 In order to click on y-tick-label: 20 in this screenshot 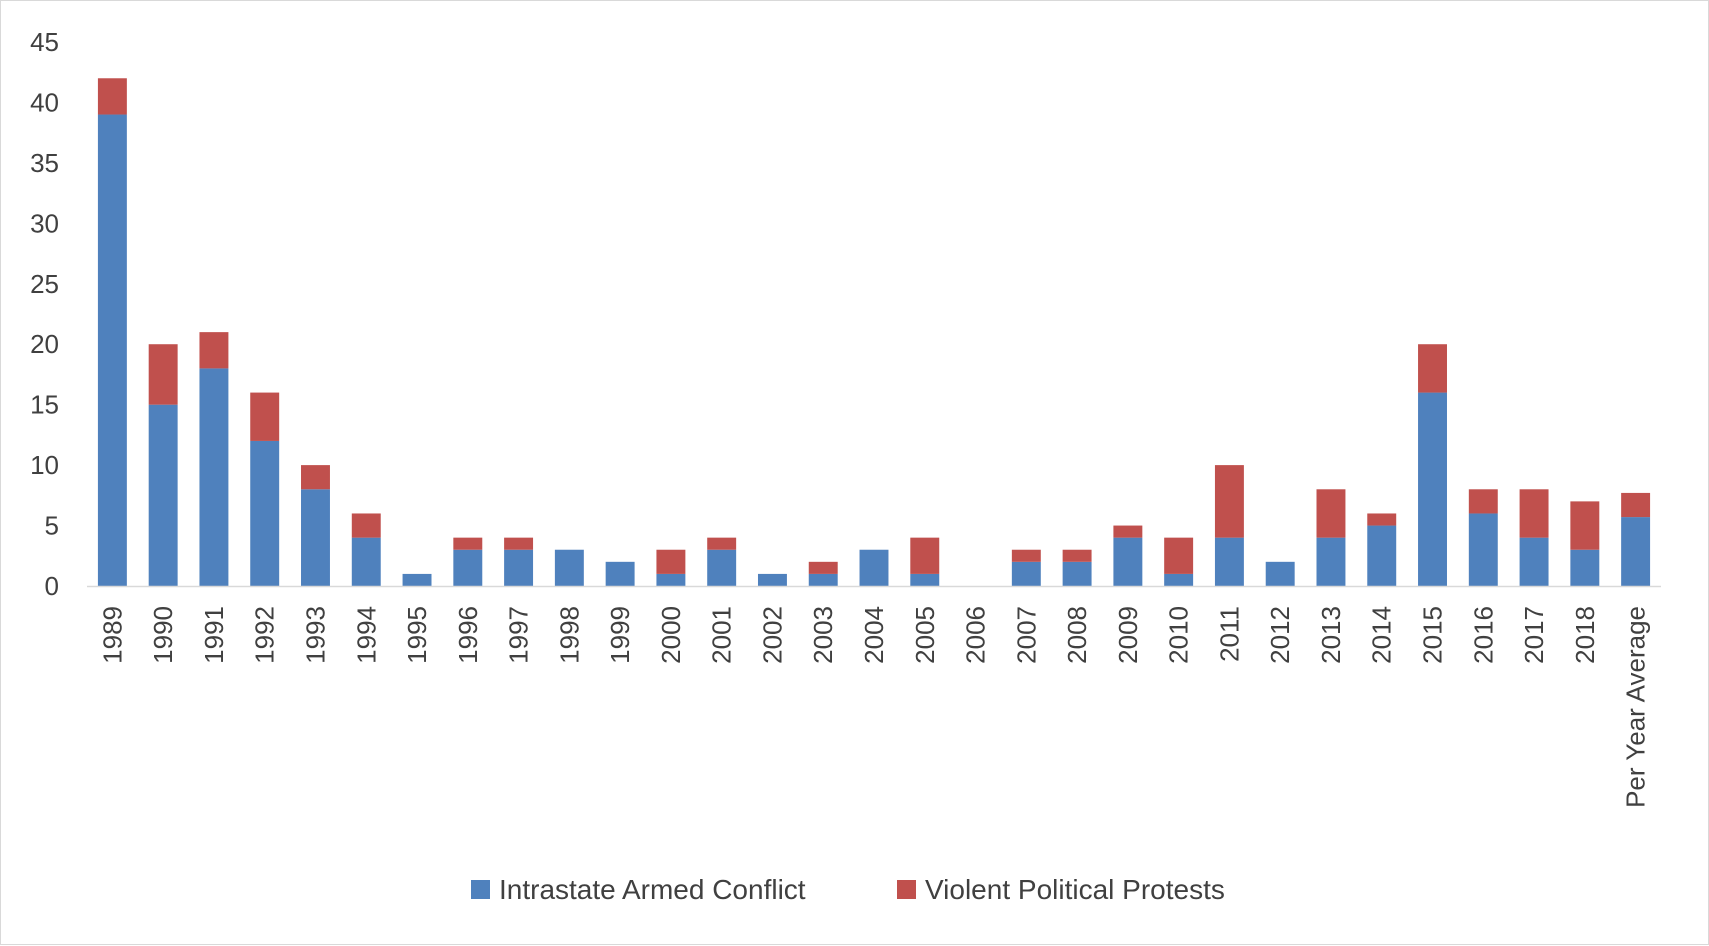, I will do `click(44, 344)`.